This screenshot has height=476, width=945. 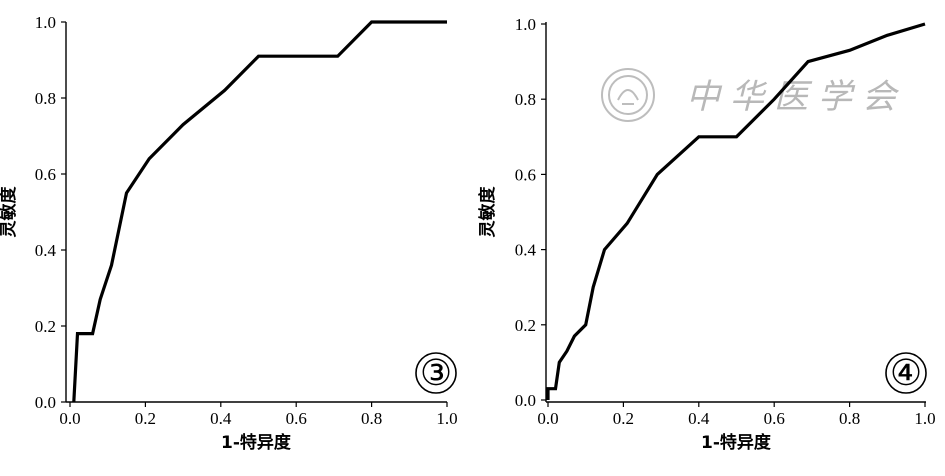 What do you see at coordinates (796, 97) in the screenshot?
I see `watermark-text: 中华医学会` at bounding box center [796, 97].